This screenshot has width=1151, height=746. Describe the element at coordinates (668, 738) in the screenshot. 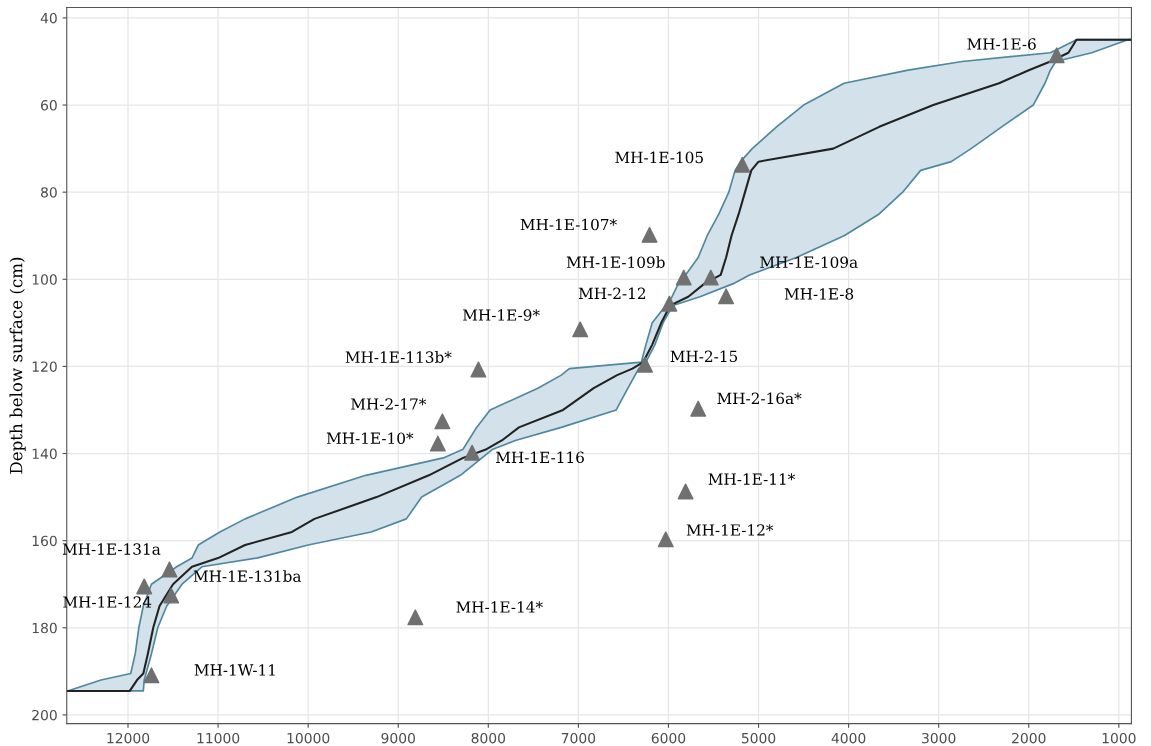

I see `x-tick-label: 6000` at that location.